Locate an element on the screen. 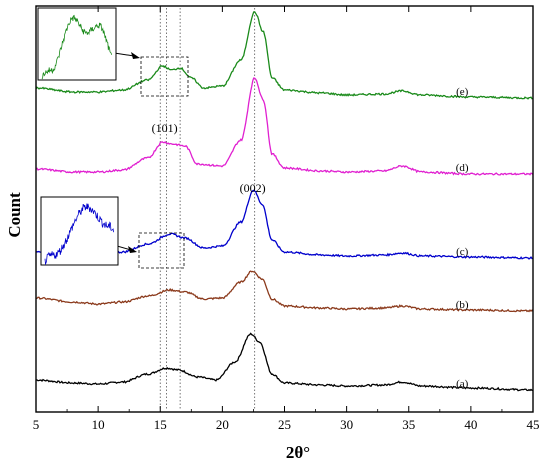  series-label-2: (b) is located at coordinates (462, 305).